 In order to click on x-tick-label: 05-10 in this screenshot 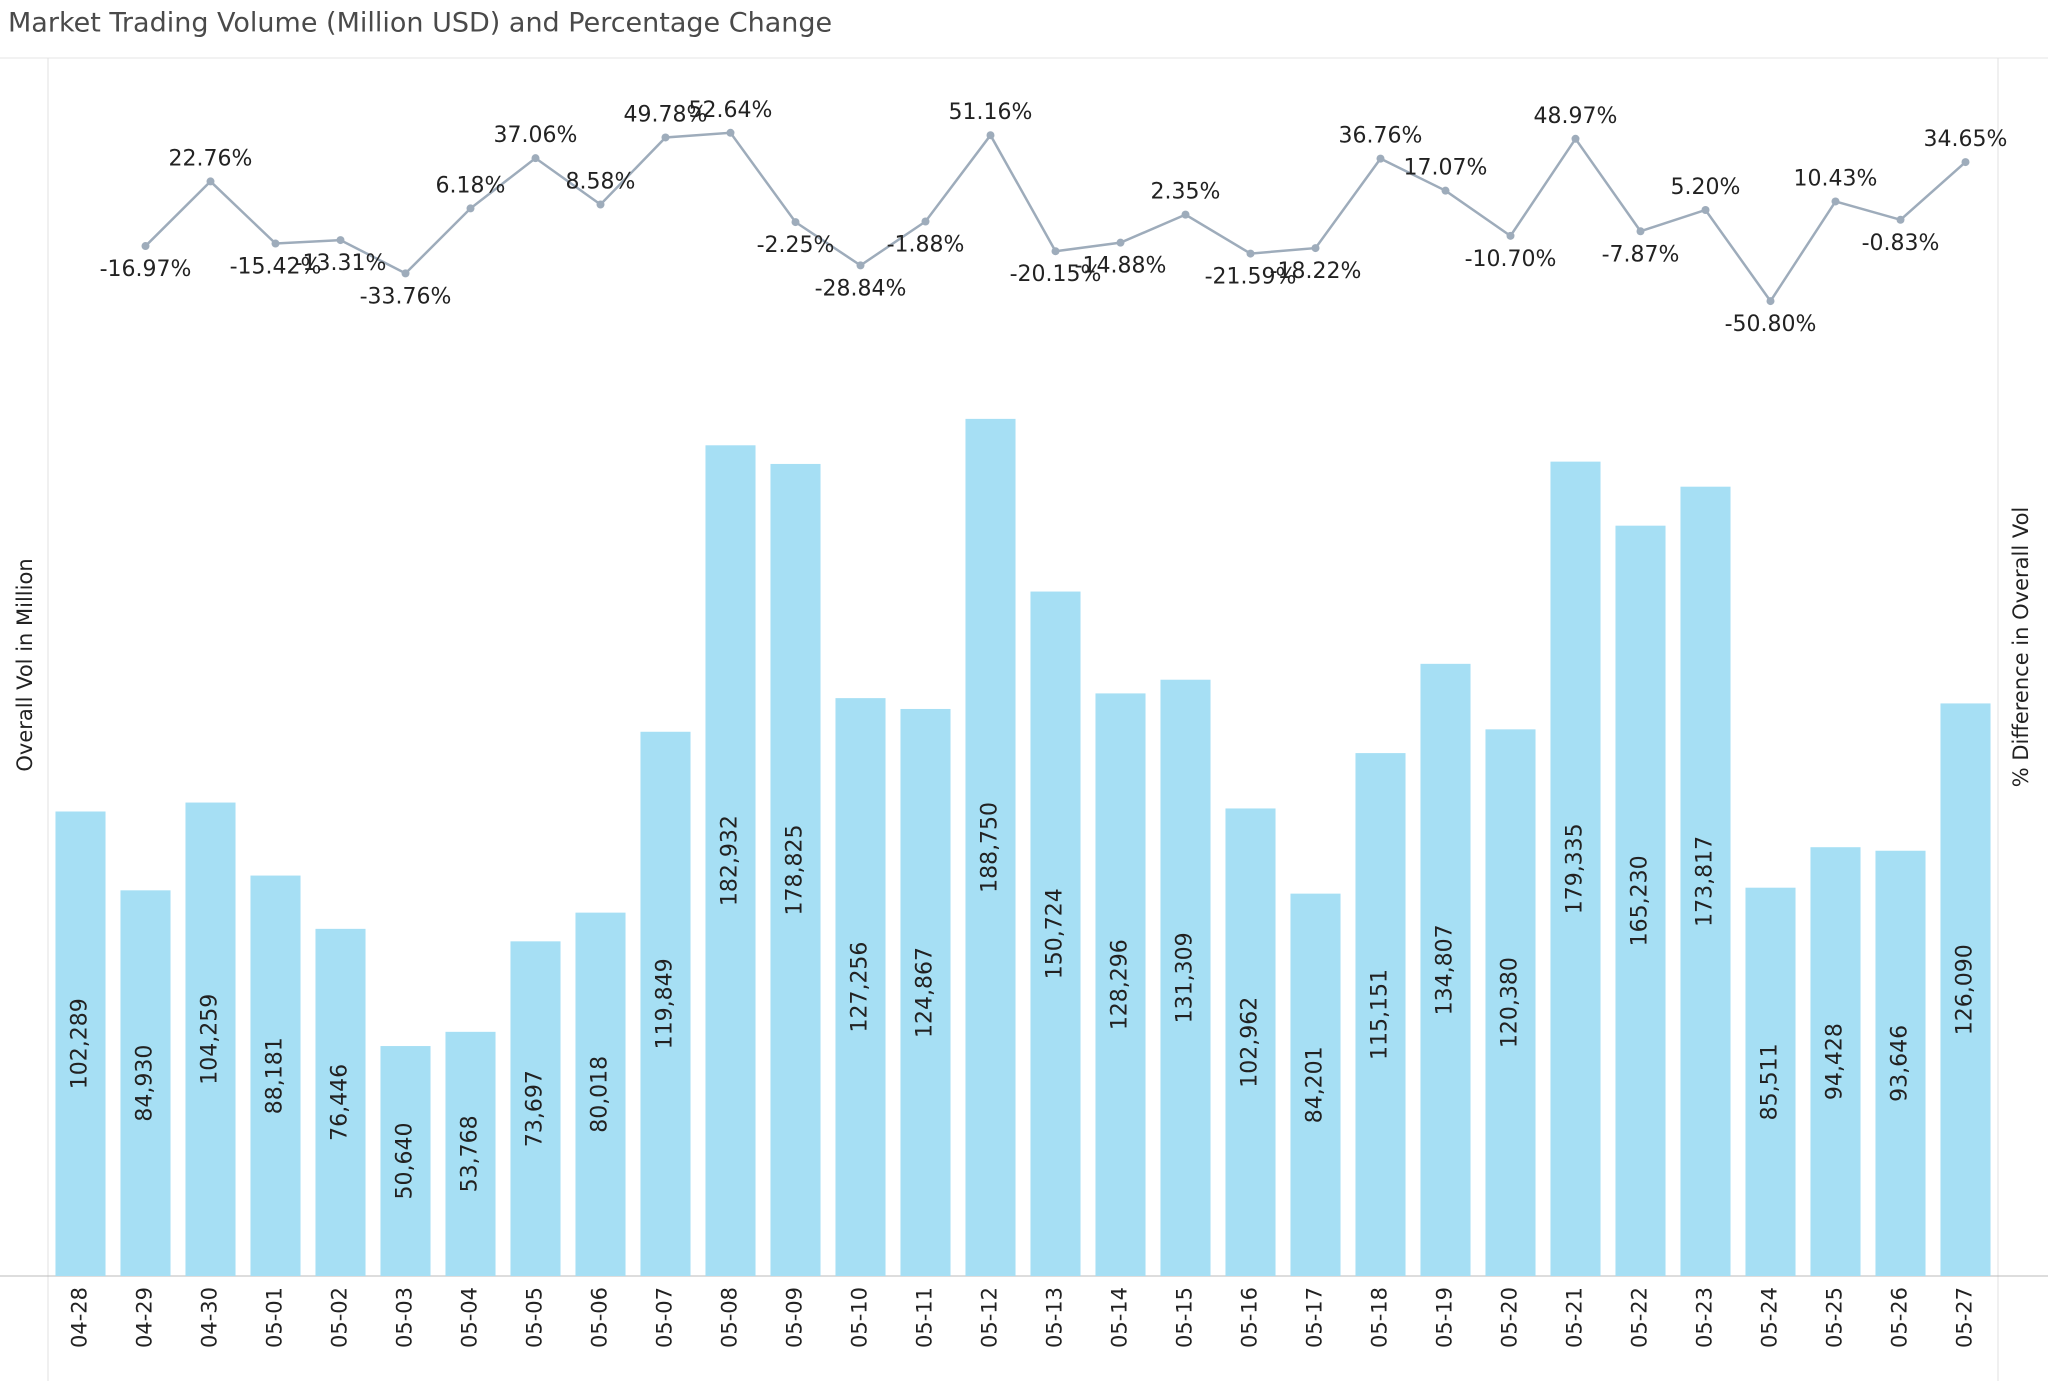, I will do `click(860, 1317)`.